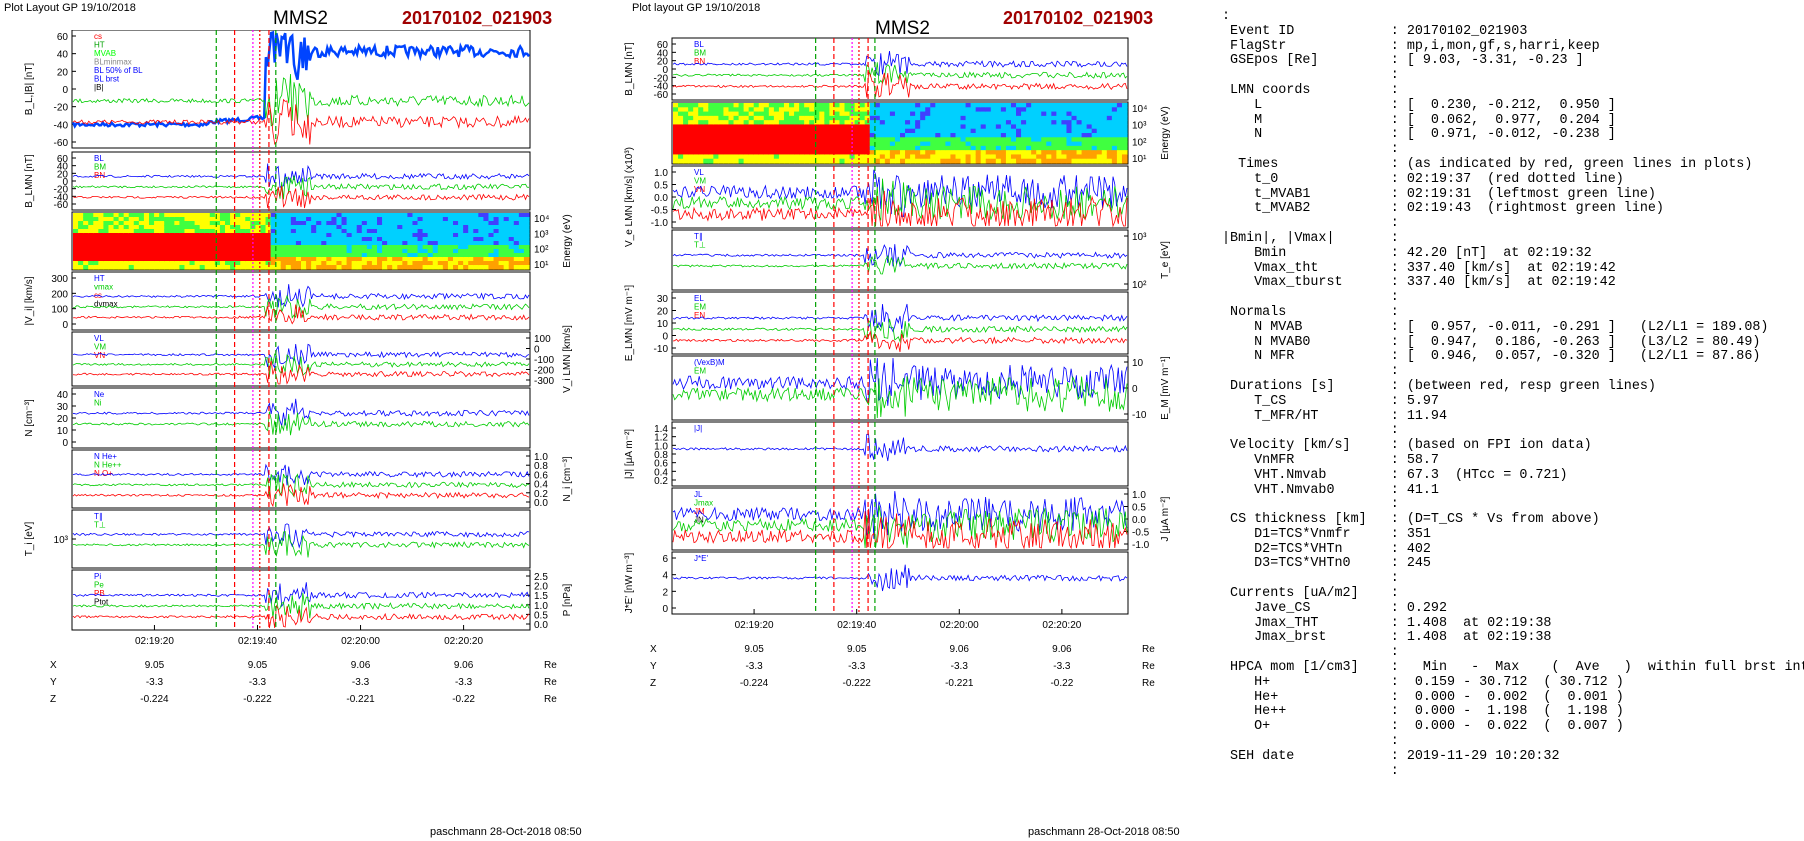 The image size is (1804, 841). Describe the element at coordinates (154, 641) in the screenshot. I see `x-tick-label: 02:19:20` at that location.